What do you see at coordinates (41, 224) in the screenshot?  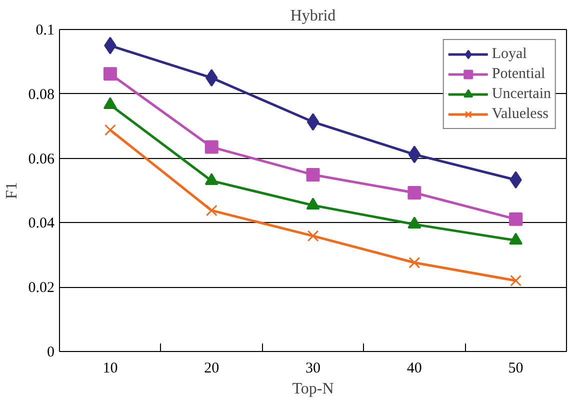 I see `y-tick-label: 0.04` at bounding box center [41, 224].